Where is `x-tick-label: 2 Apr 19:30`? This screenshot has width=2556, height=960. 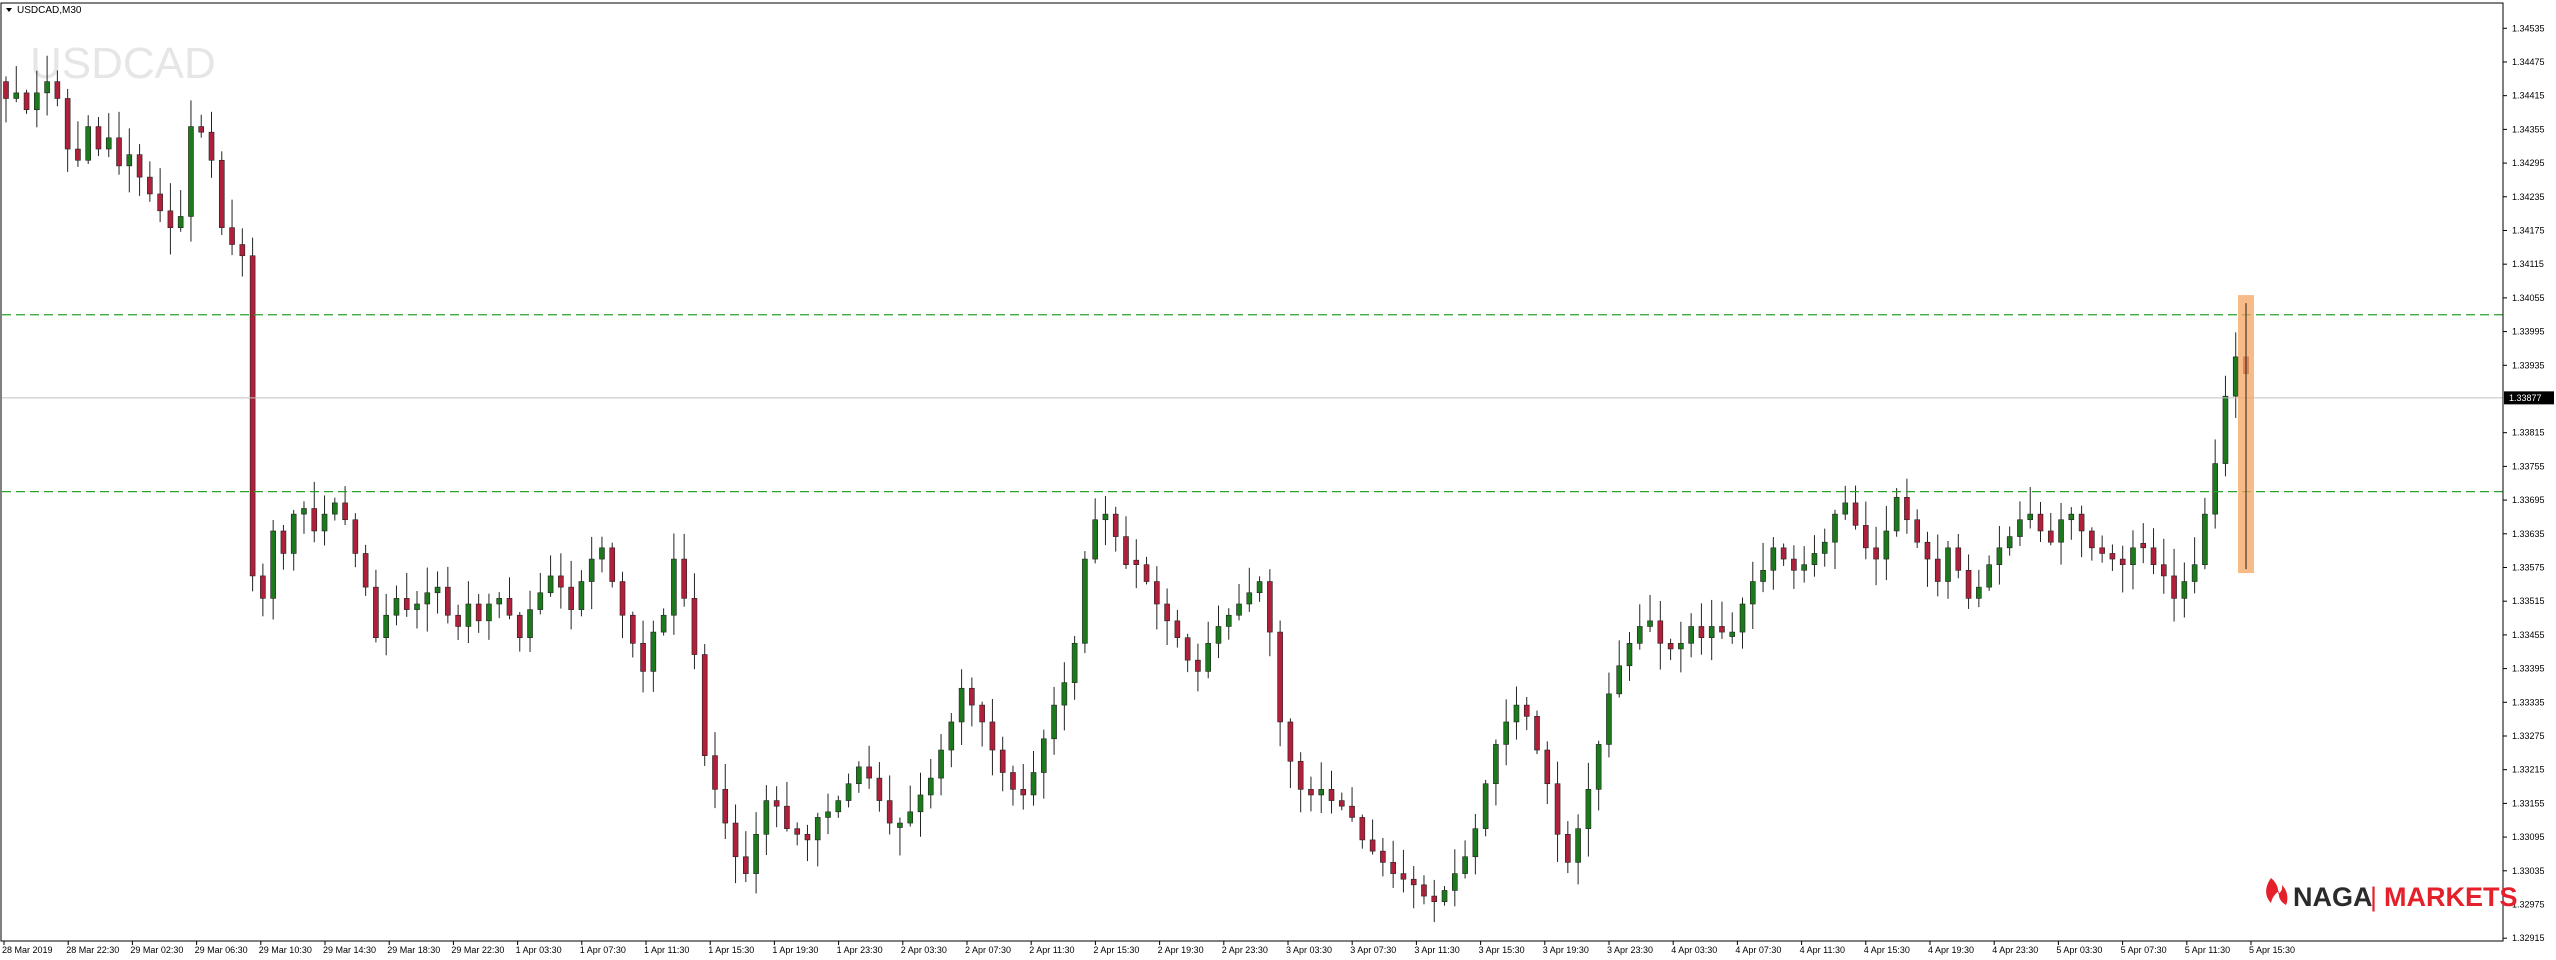 x-tick-label: 2 Apr 19:30 is located at coordinates (1181, 950).